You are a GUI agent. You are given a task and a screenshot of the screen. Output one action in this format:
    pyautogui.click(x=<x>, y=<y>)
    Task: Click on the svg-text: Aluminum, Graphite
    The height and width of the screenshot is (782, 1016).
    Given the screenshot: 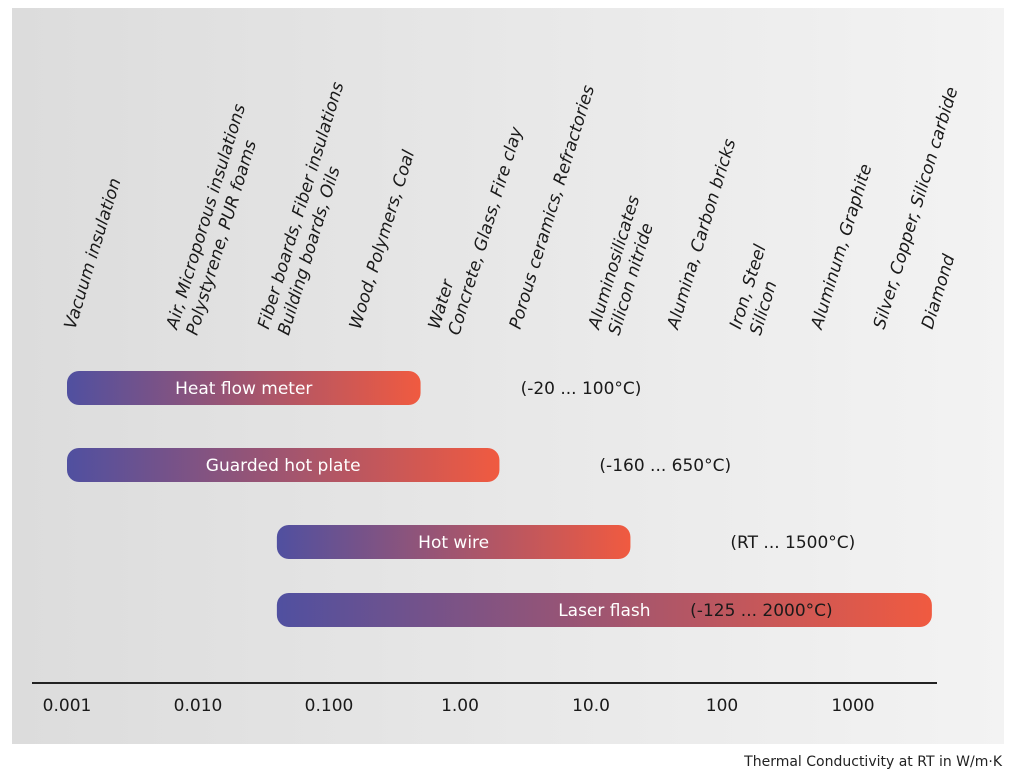 What is the action you would take?
    pyautogui.click(x=842, y=247)
    